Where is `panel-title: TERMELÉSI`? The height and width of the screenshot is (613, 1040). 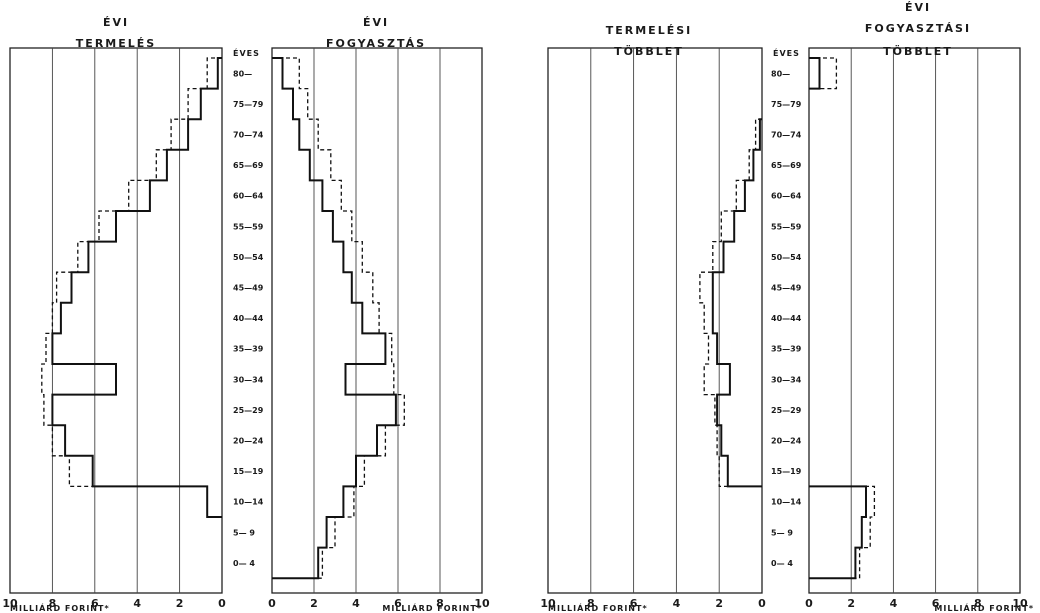 panel-title: TERMELÉSI is located at coordinates (649, 30).